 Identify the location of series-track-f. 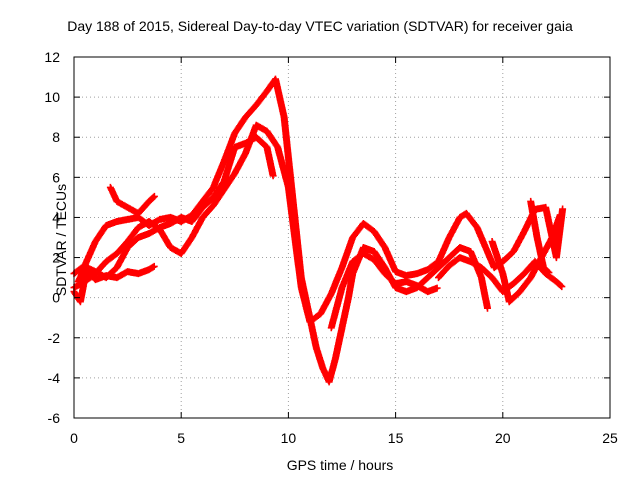
(384, 291).